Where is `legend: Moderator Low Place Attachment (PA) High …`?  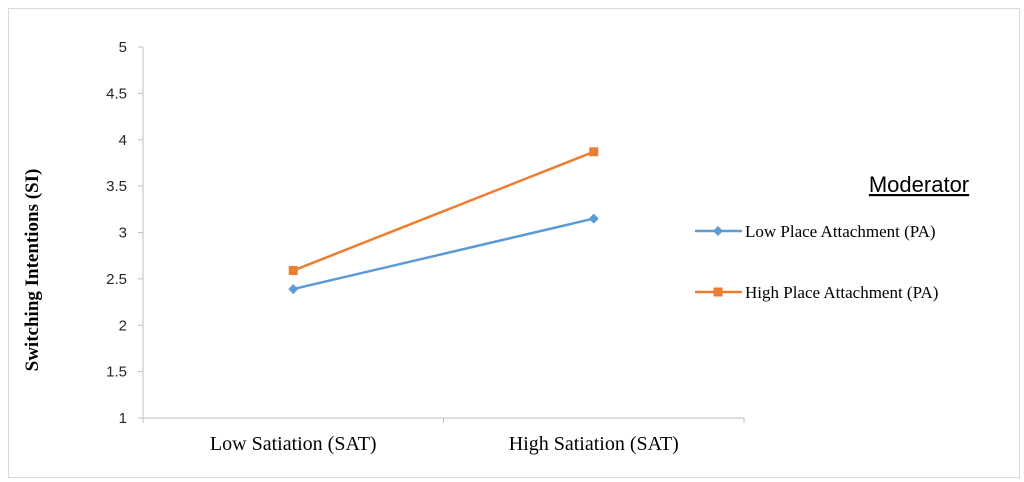
legend: Moderator Low Place Attachment (PA) High … is located at coordinates (832, 237).